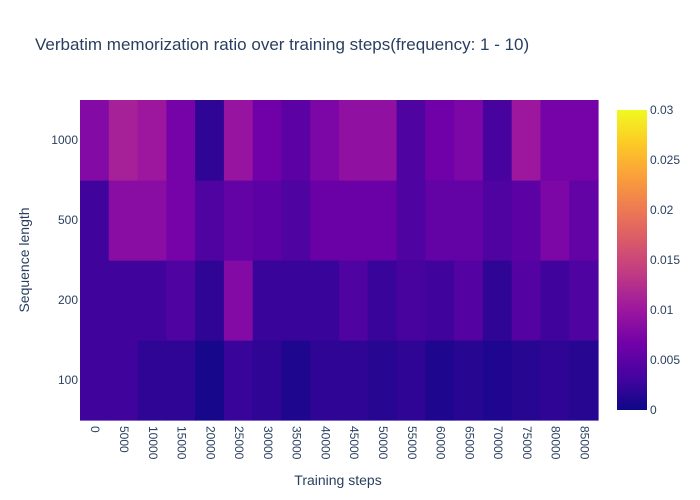 This screenshot has width=700, height=500. What do you see at coordinates (665, 360) in the screenshot?
I see `colorbar-tick-label: 0.005` at bounding box center [665, 360].